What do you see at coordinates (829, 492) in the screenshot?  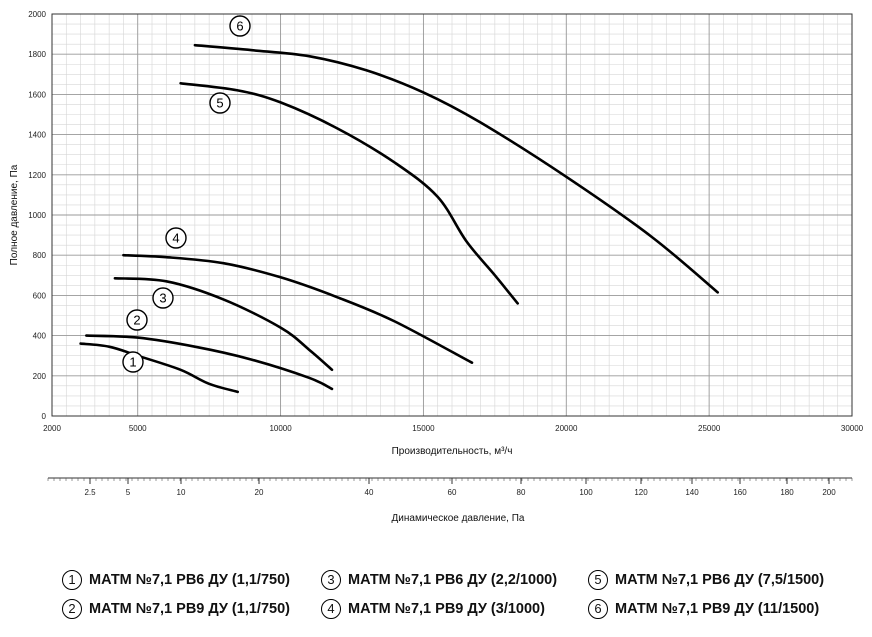 I see `dynamic-axis-tick-label: 200` at bounding box center [829, 492].